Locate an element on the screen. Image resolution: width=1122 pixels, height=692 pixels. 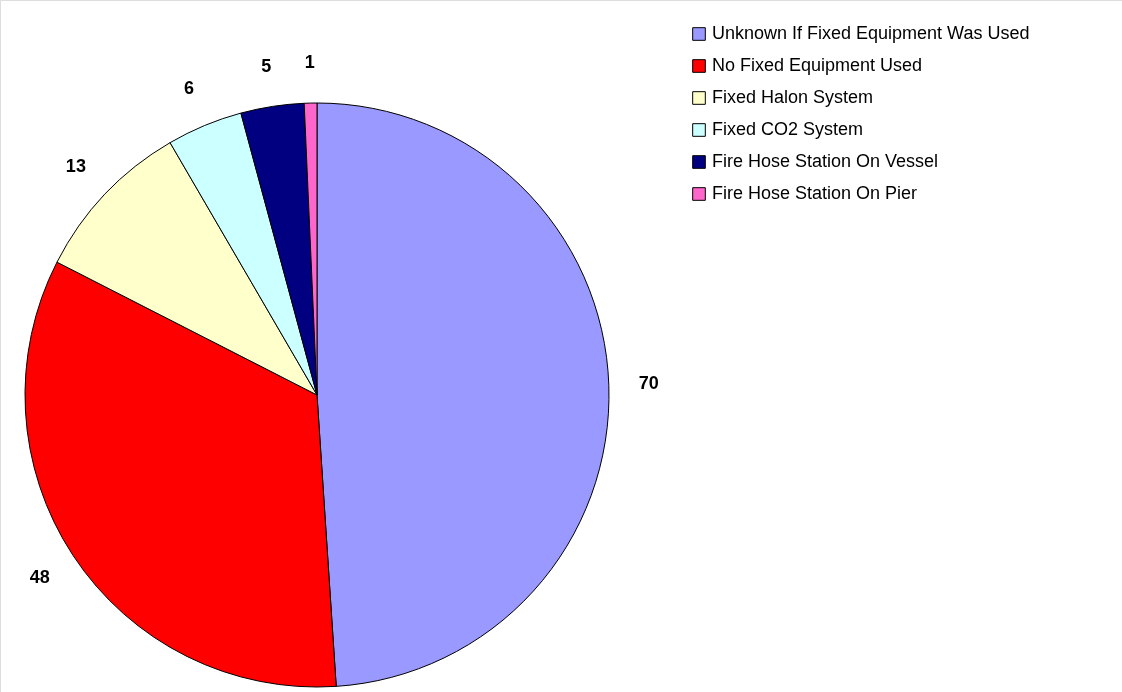
data-label: 5 is located at coordinates (266, 65).